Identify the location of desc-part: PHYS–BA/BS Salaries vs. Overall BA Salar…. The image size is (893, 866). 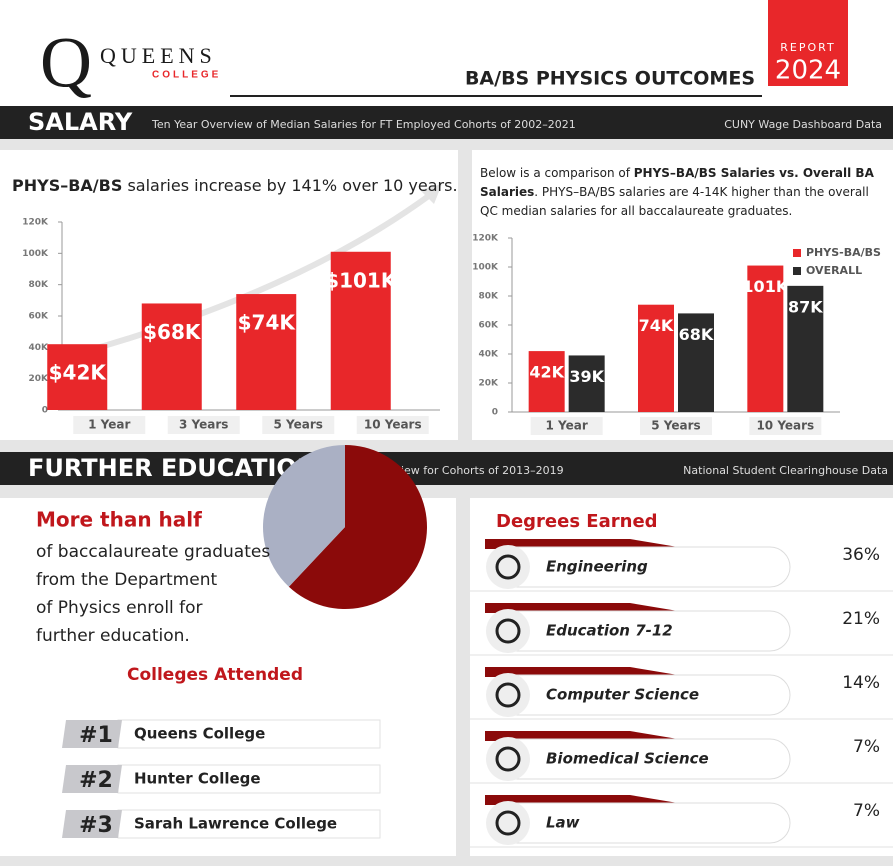
(677, 182).